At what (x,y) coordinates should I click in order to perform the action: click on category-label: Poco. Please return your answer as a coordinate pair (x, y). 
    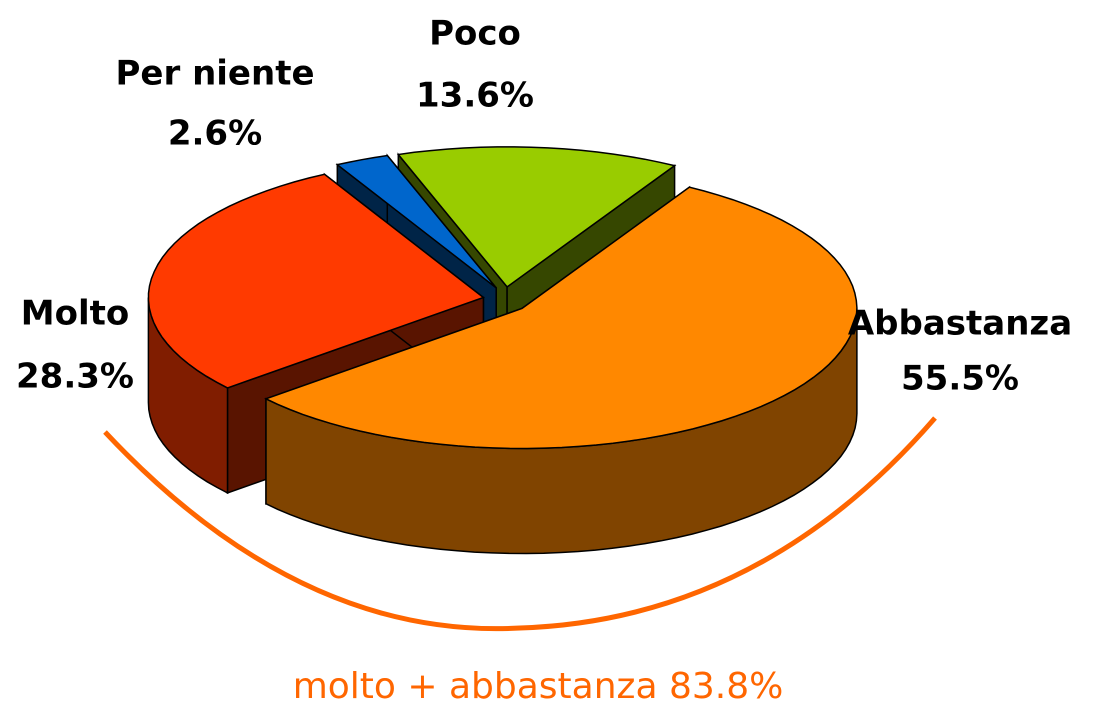
    Looking at the image, I should click on (475, 34).